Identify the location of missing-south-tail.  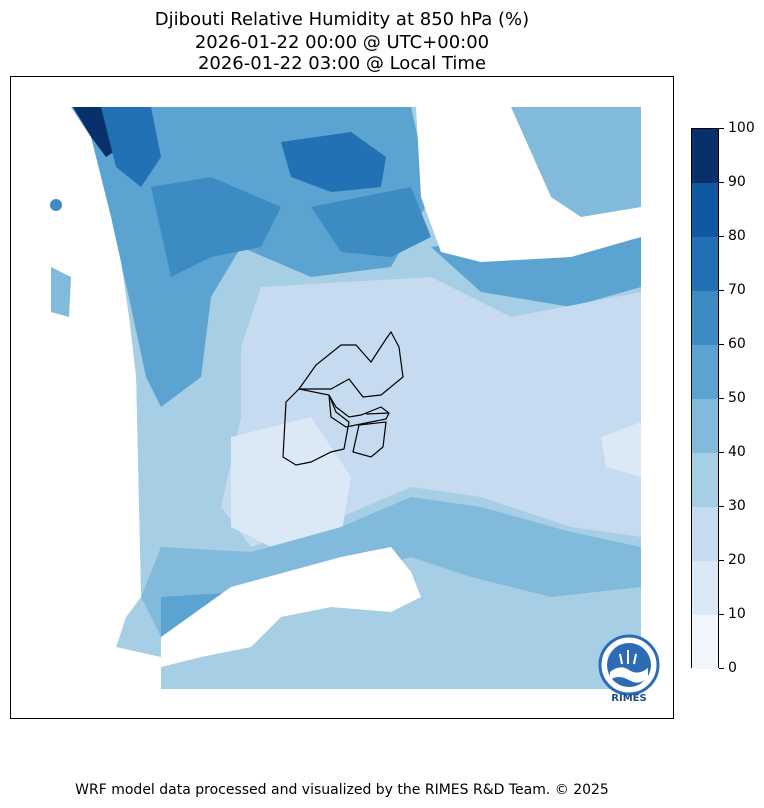
(326, 703).